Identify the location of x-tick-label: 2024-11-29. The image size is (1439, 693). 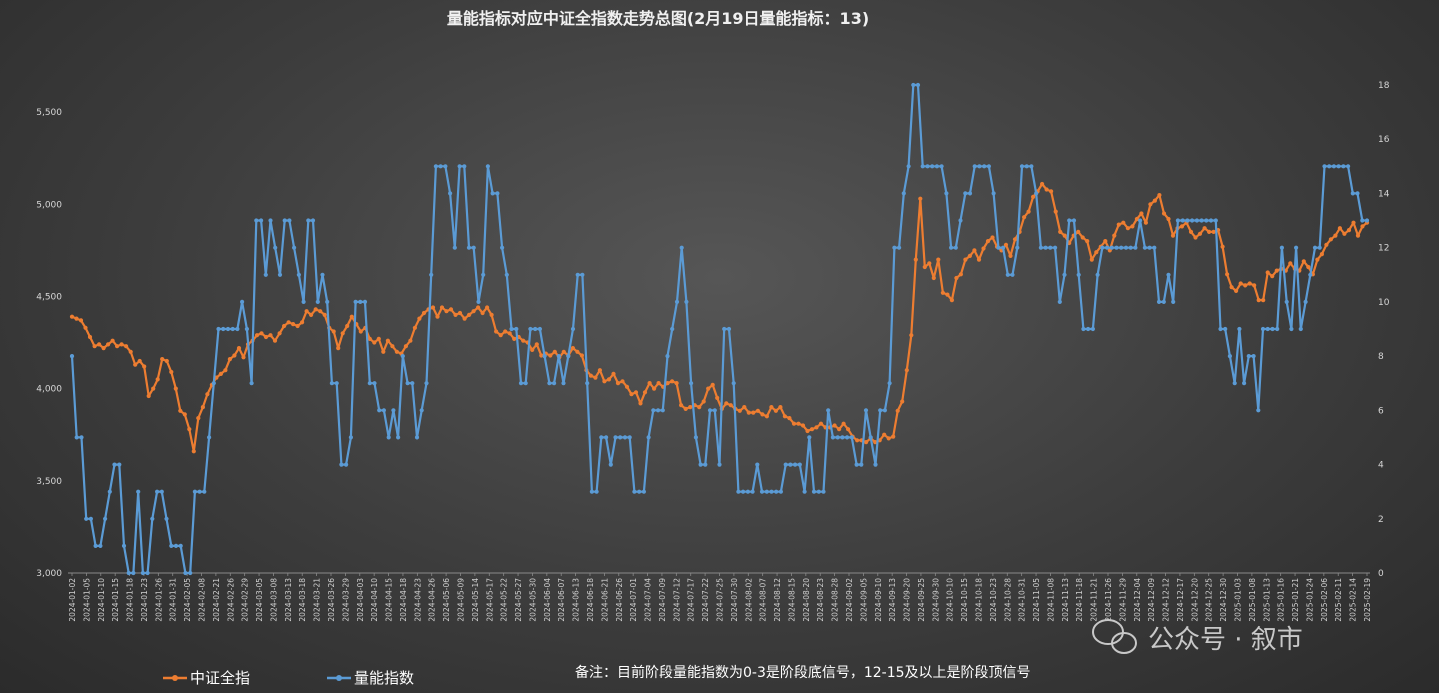
(1122, 600).